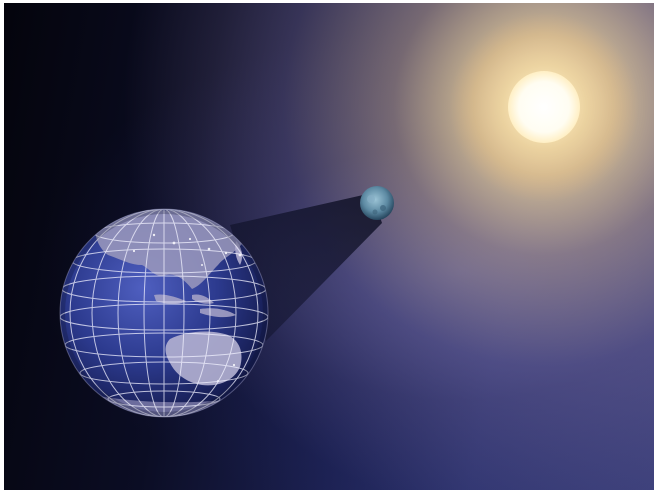 Image resolution: width=656 pixels, height=493 pixels. What do you see at coordinates (544, 107) in the screenshot?
I see `sun-icon` at bounding box center [544, 107].